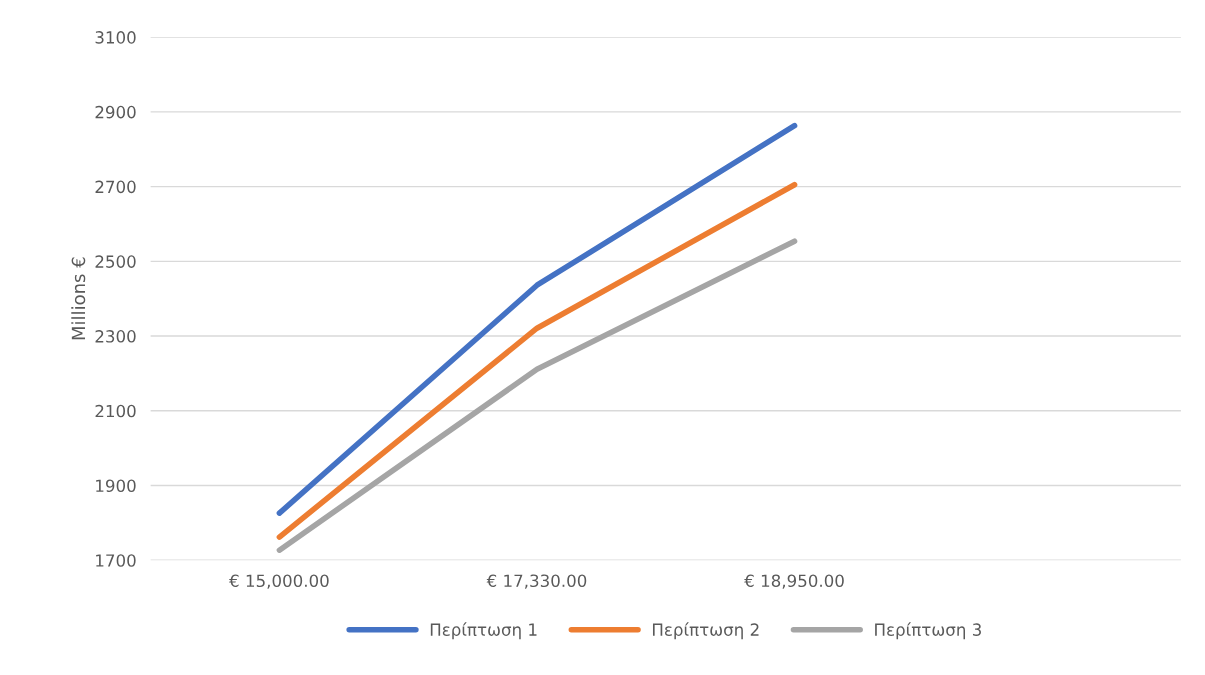  Describe the element at coordinates (115, 112) in the screenshot. I see `y-tick-label: 2900` at that location.